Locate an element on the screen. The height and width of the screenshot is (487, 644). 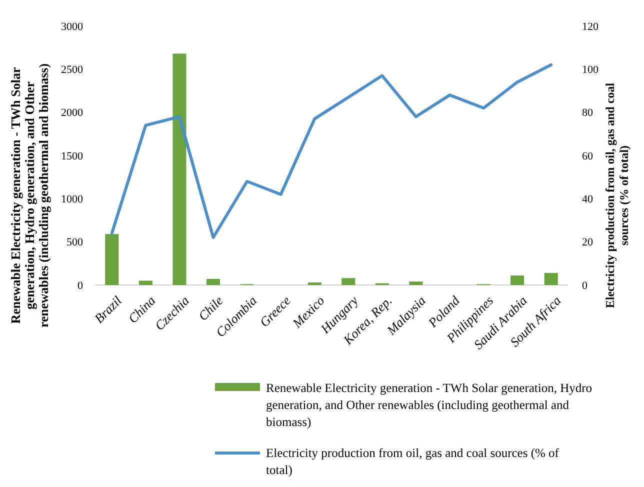
legend-label: Electricity production from oil, gas and coal sources (% of total) is located at coordinates (413, 461).